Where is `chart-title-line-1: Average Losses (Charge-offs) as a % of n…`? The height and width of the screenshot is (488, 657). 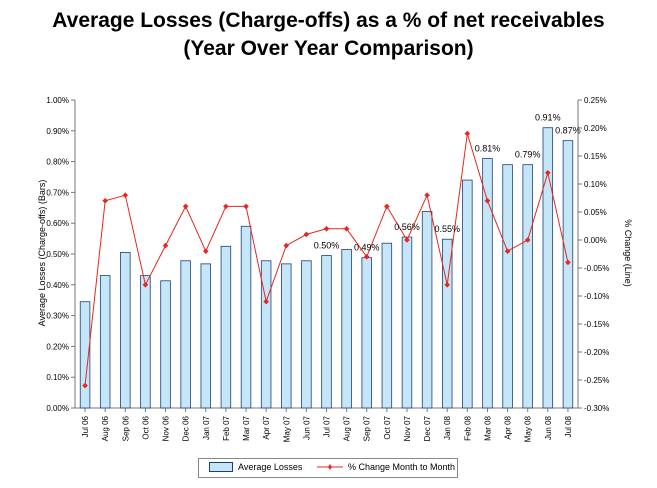 chart-title-line-1: Average Losses (Charge-offs) as a % of n… is located at coordinates (328, 20).